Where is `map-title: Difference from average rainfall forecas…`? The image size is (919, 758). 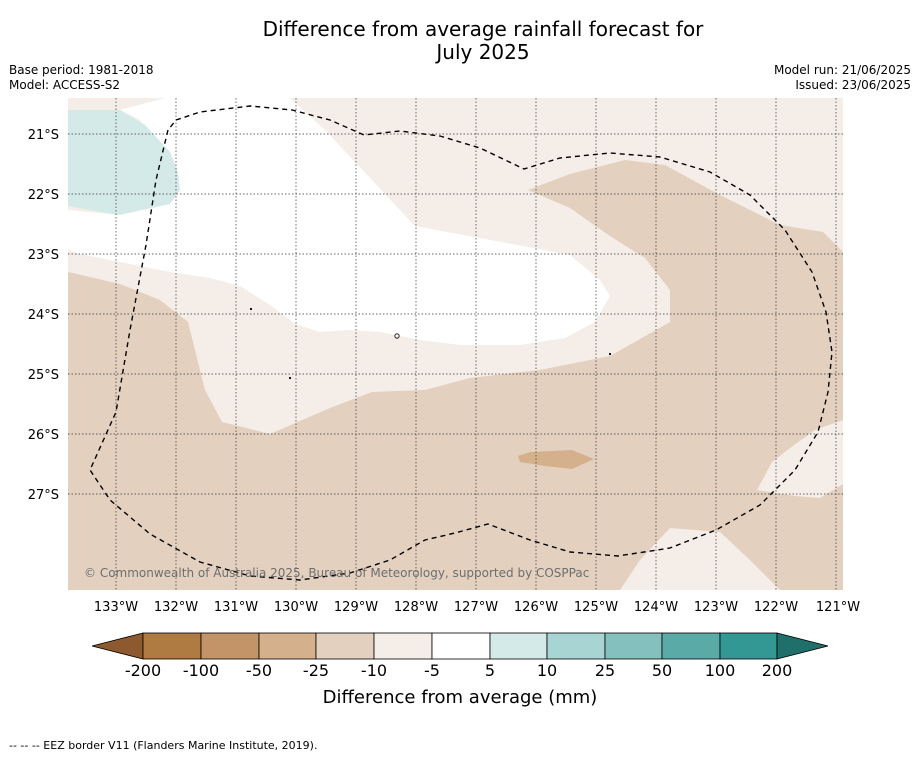 map-title: Difference from average rainfall forecas… is located at coordinates (459, 41).